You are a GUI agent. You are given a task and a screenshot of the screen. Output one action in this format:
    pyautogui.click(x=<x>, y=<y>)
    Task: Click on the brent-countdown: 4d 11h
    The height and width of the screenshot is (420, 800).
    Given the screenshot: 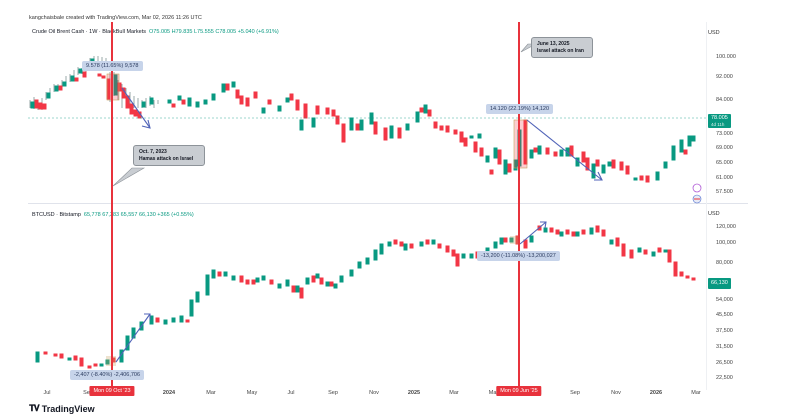 What is the action you would take?
    pyautogui.click(x=718, y=124)
    